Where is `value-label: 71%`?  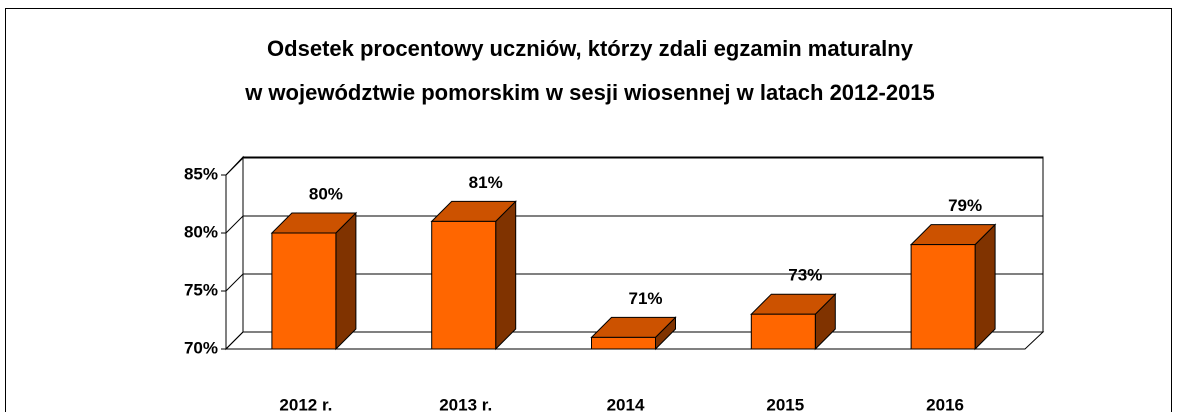 value-label: 71% is located at coordinates (645, 298).